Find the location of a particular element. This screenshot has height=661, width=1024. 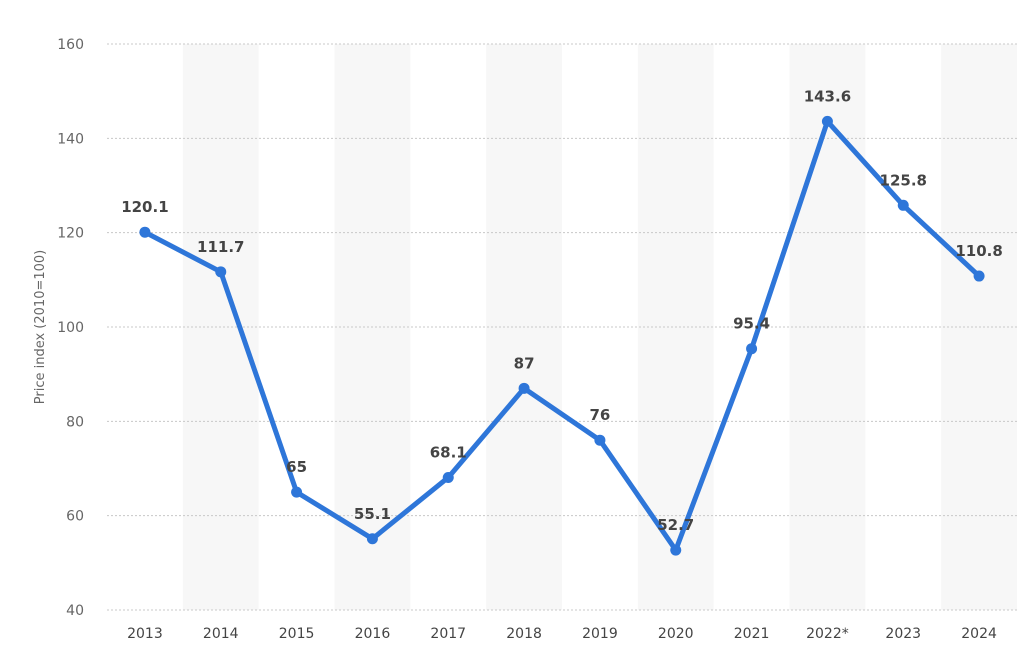

y-tick-label: 100 is located at coordinates (70, 328).